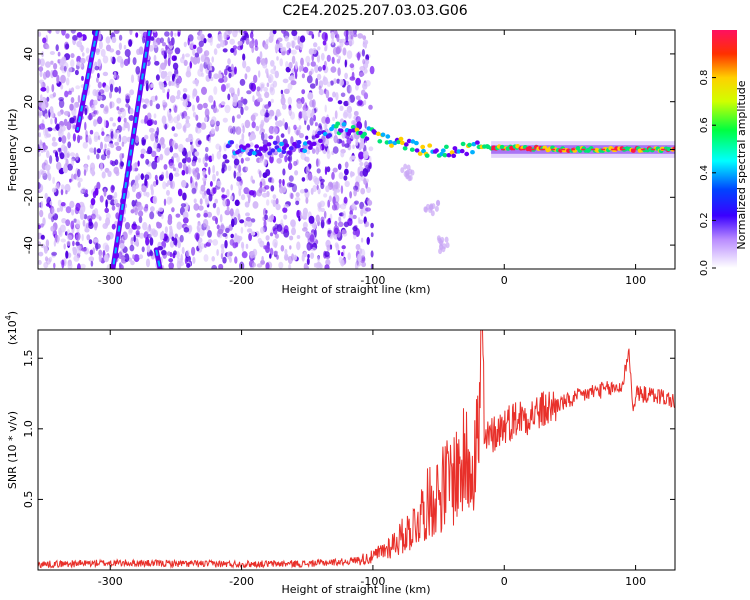 Image resolution: width=750 pixels, height=600 pixels. I want to click on snr-multiplier: (x104), so click(11, 328).